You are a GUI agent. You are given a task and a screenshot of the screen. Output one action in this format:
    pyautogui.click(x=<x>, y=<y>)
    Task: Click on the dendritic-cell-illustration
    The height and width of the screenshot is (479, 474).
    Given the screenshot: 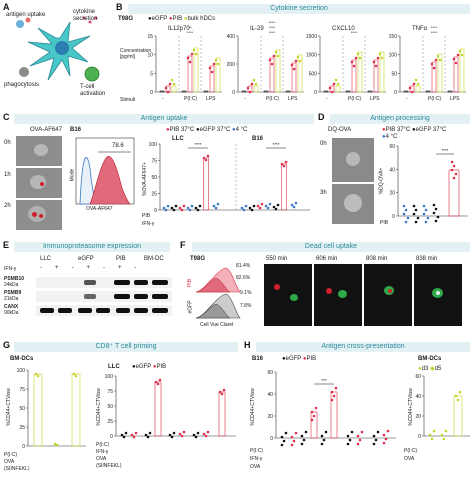 What is the action you would take?
    pyautogui.click(x=58, y=49)
    